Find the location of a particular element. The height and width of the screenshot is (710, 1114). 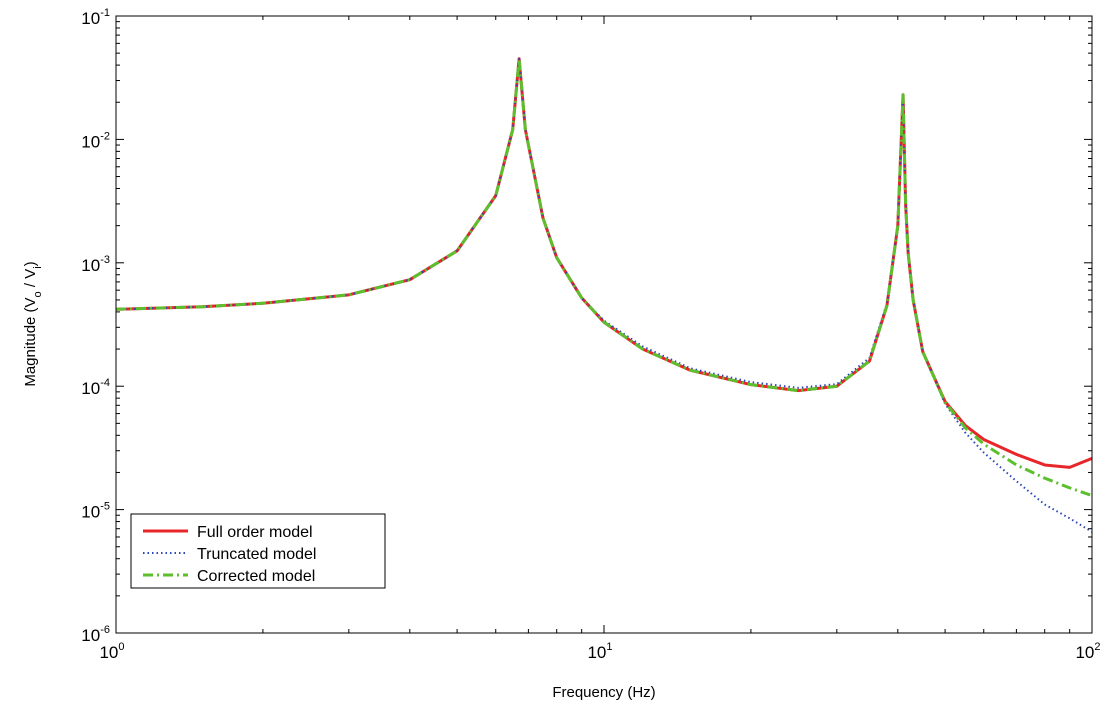

legend-box is located at coordinates (258, 551).